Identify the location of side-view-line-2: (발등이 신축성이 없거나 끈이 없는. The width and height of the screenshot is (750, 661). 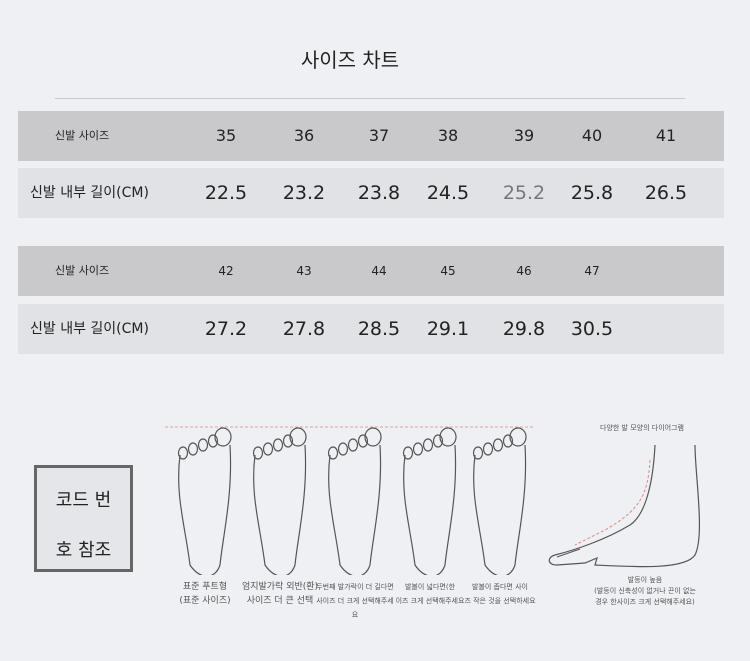
(645, 591).